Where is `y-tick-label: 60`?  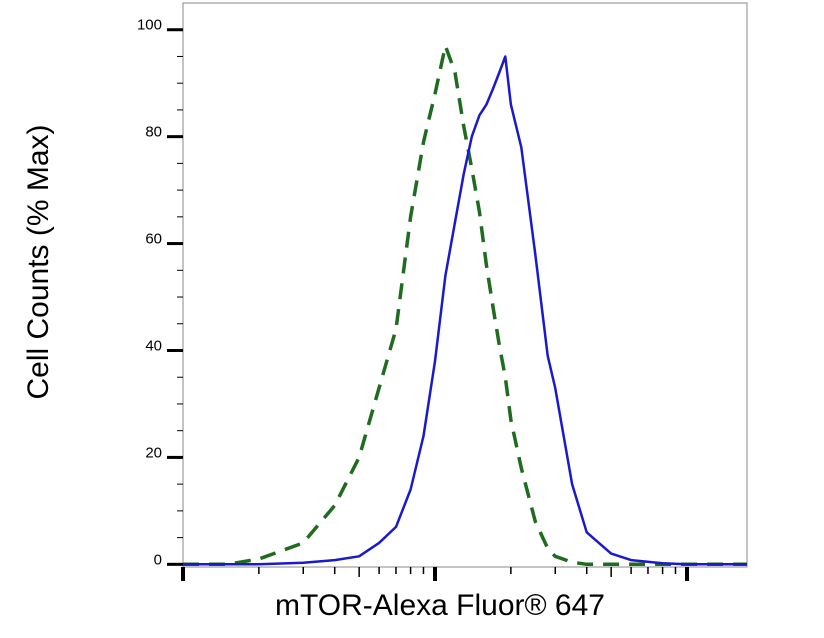
y-tick-label: 60 is located at coordinates (153, 239).